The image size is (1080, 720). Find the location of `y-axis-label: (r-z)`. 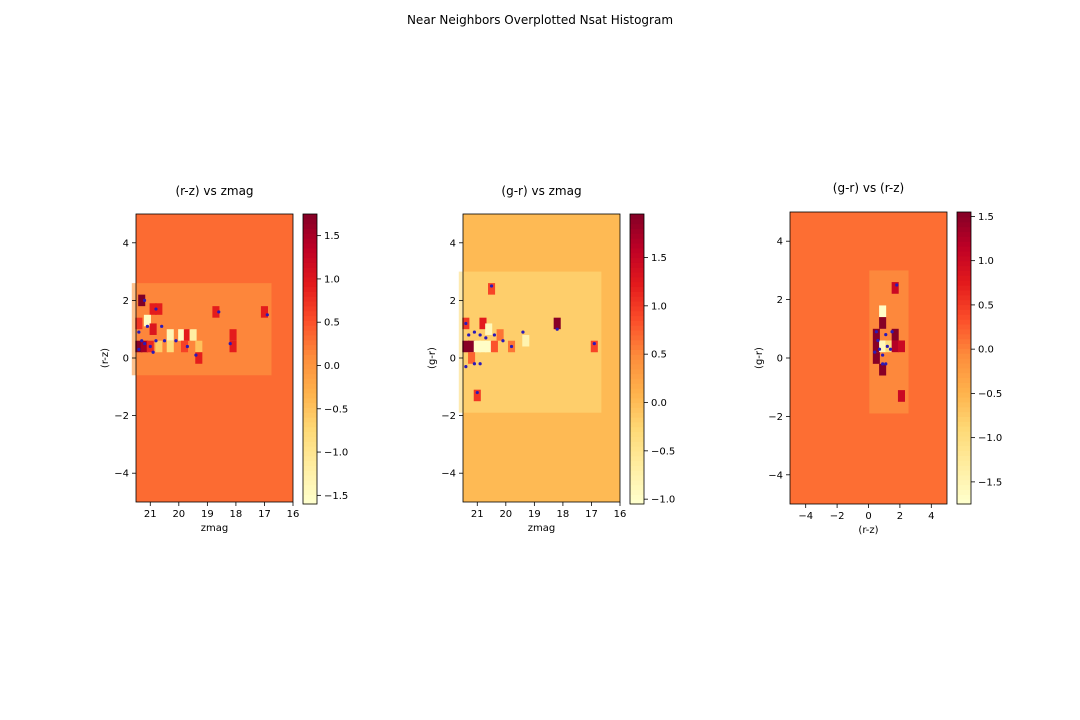

y-axis-label: (r-z) is located at coordinates (105, 358).